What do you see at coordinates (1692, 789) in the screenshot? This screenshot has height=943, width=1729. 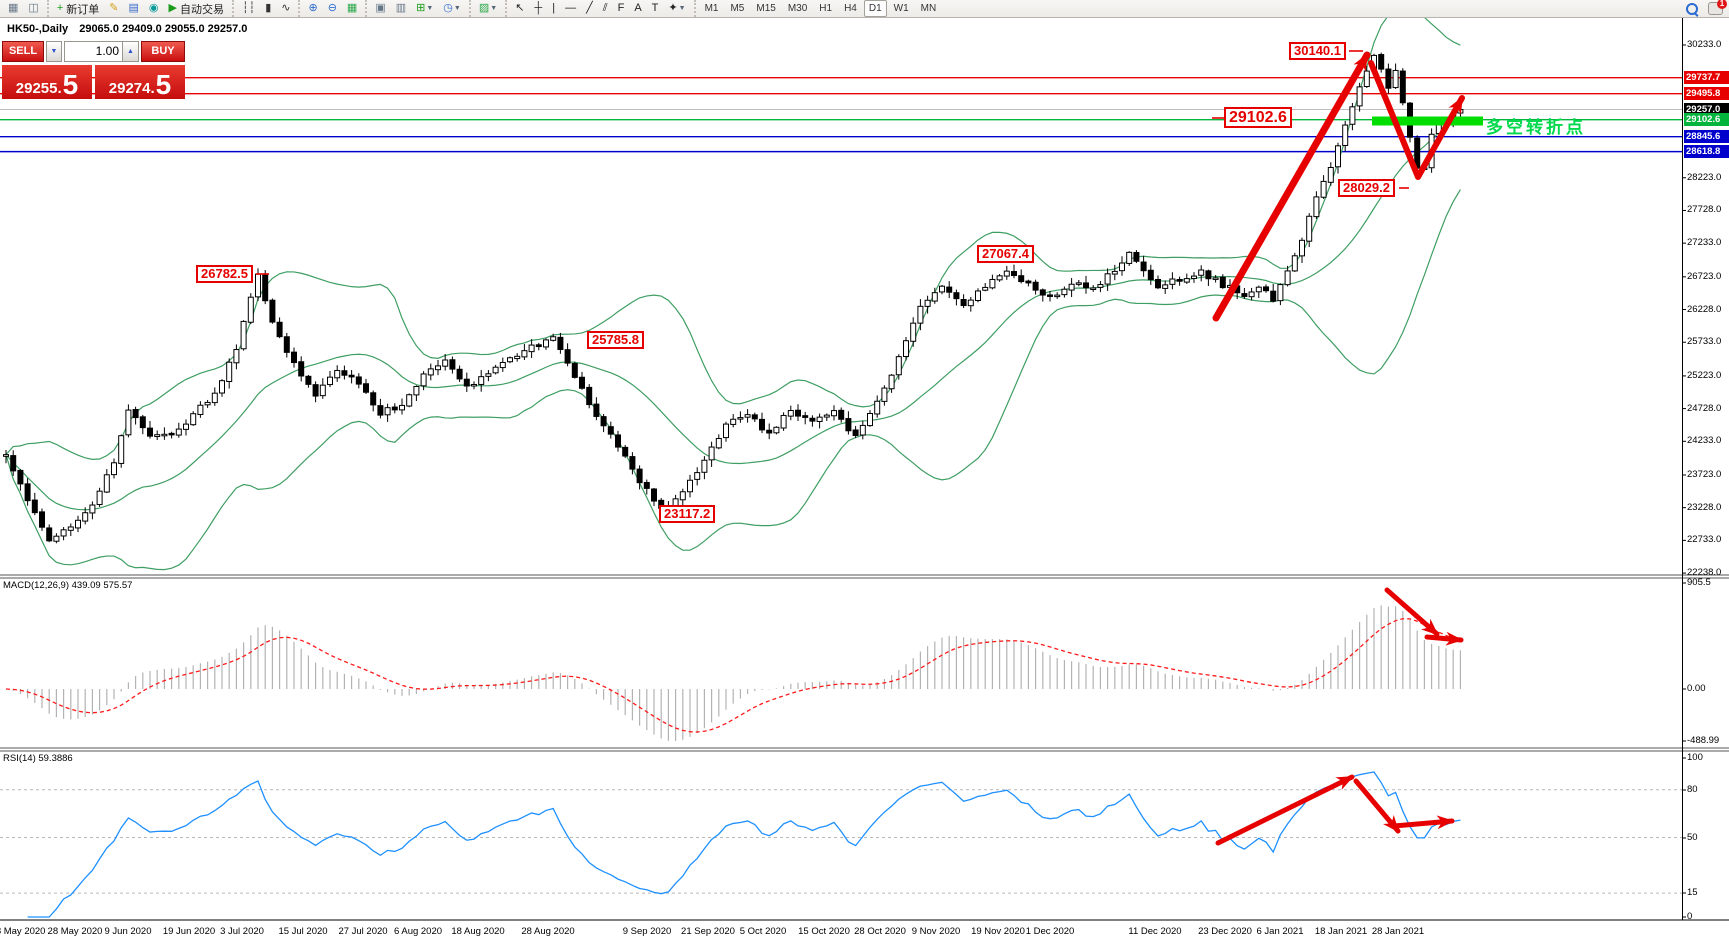 I see `rsi-tick-label: 80` at bounding box center [1692, 789].